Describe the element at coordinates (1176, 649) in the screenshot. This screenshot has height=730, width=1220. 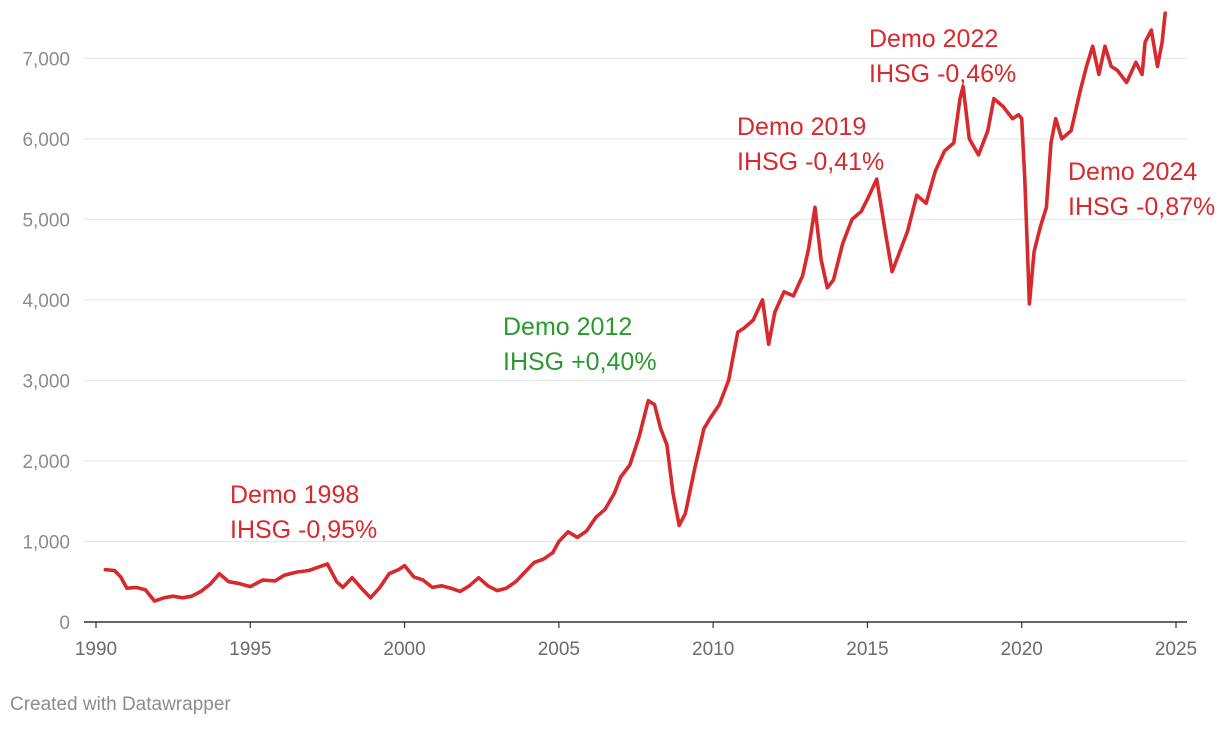
I see `x-tick-label: 2025` at that location.